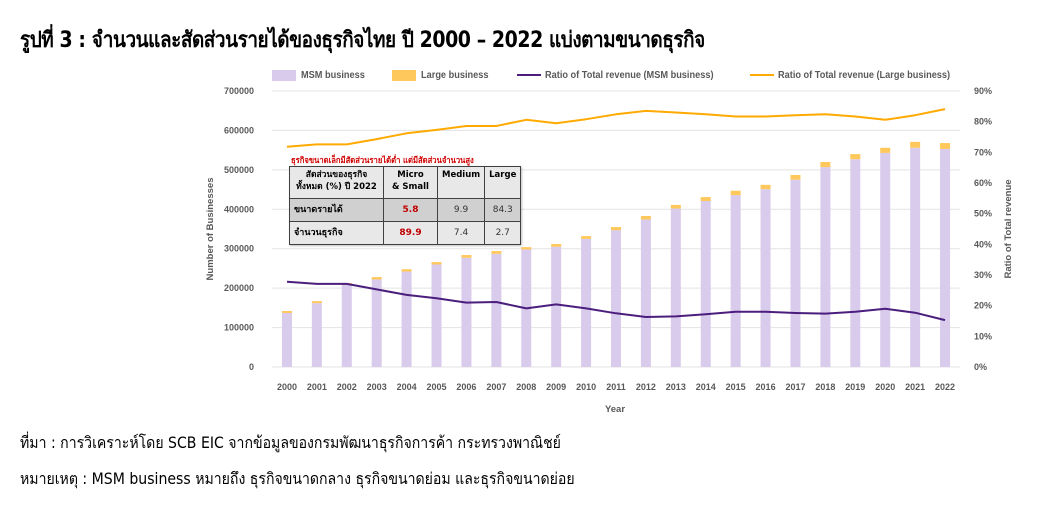 This screenshot has width=1051, height=514. I want to click on legend-label: Large business, so click(455, 75).